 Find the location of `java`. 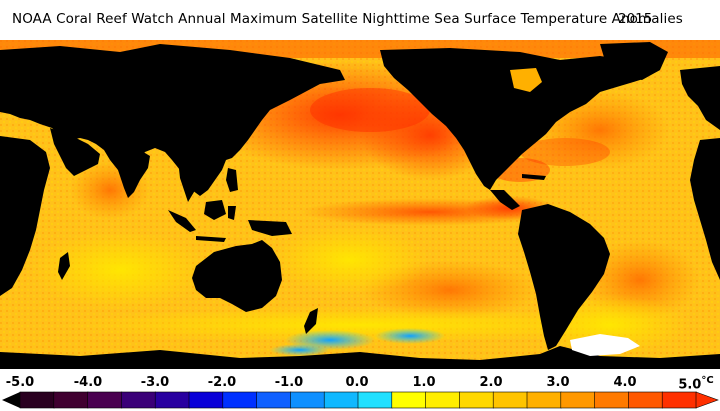

java is located at coordinates (211, 239).